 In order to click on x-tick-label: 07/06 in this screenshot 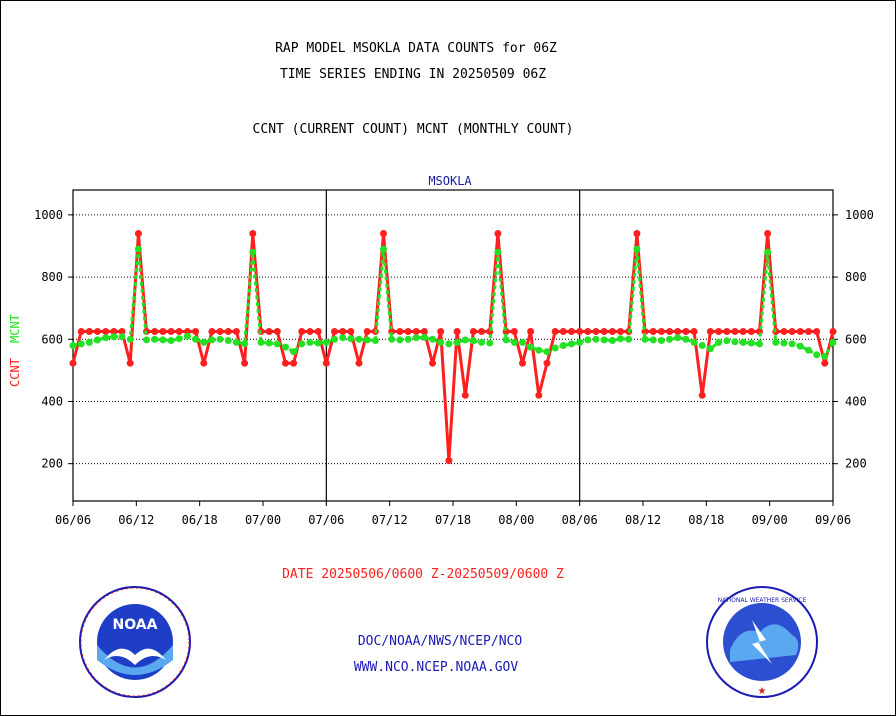, I will do `click(326, 520)`.